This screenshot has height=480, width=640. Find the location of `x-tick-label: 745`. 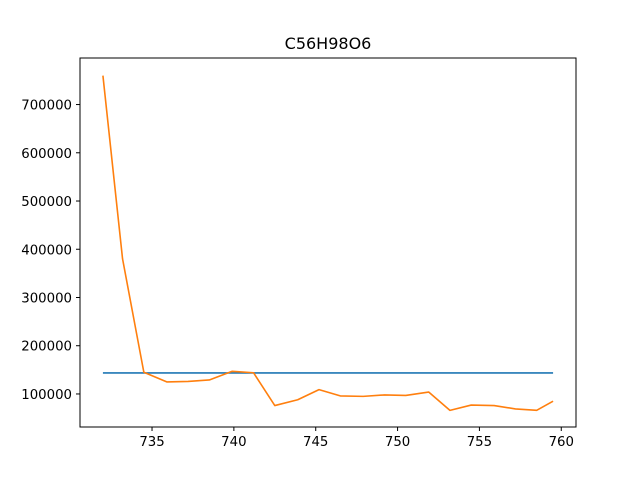

x-tick-label: 745 is located at coordinates (315, 442).